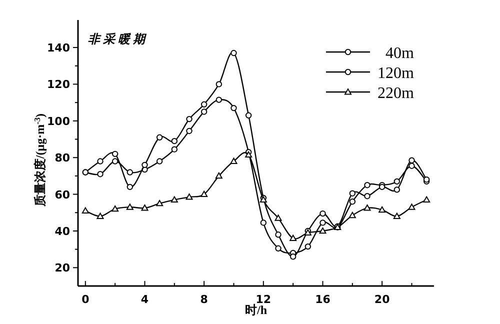 The width and height of the screenshot is (500, 324). I want to click on x-tick-label: 20, so click(382, 299).